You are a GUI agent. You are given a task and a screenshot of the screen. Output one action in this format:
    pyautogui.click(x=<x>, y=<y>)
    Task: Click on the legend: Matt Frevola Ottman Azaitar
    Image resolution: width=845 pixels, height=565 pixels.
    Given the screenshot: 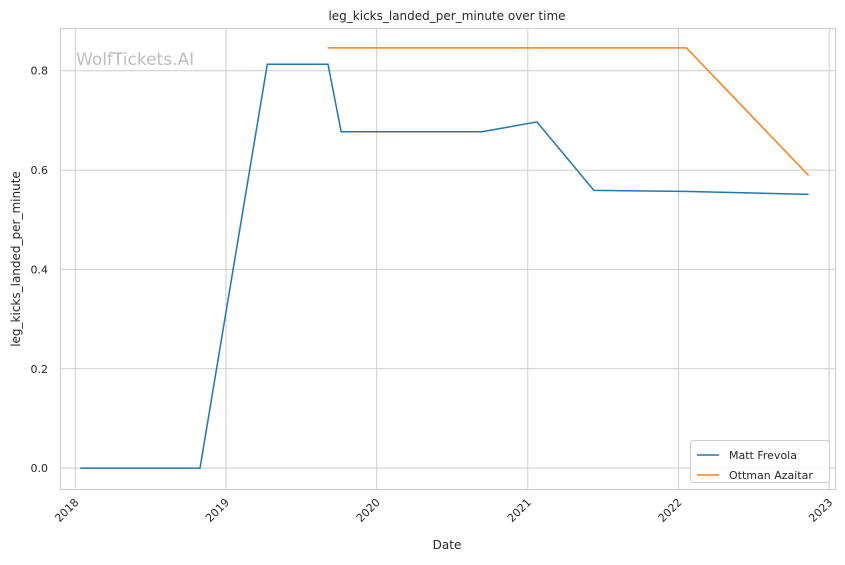 What is the action you would take?
    pyautogui.click(x=760, y=461)
    